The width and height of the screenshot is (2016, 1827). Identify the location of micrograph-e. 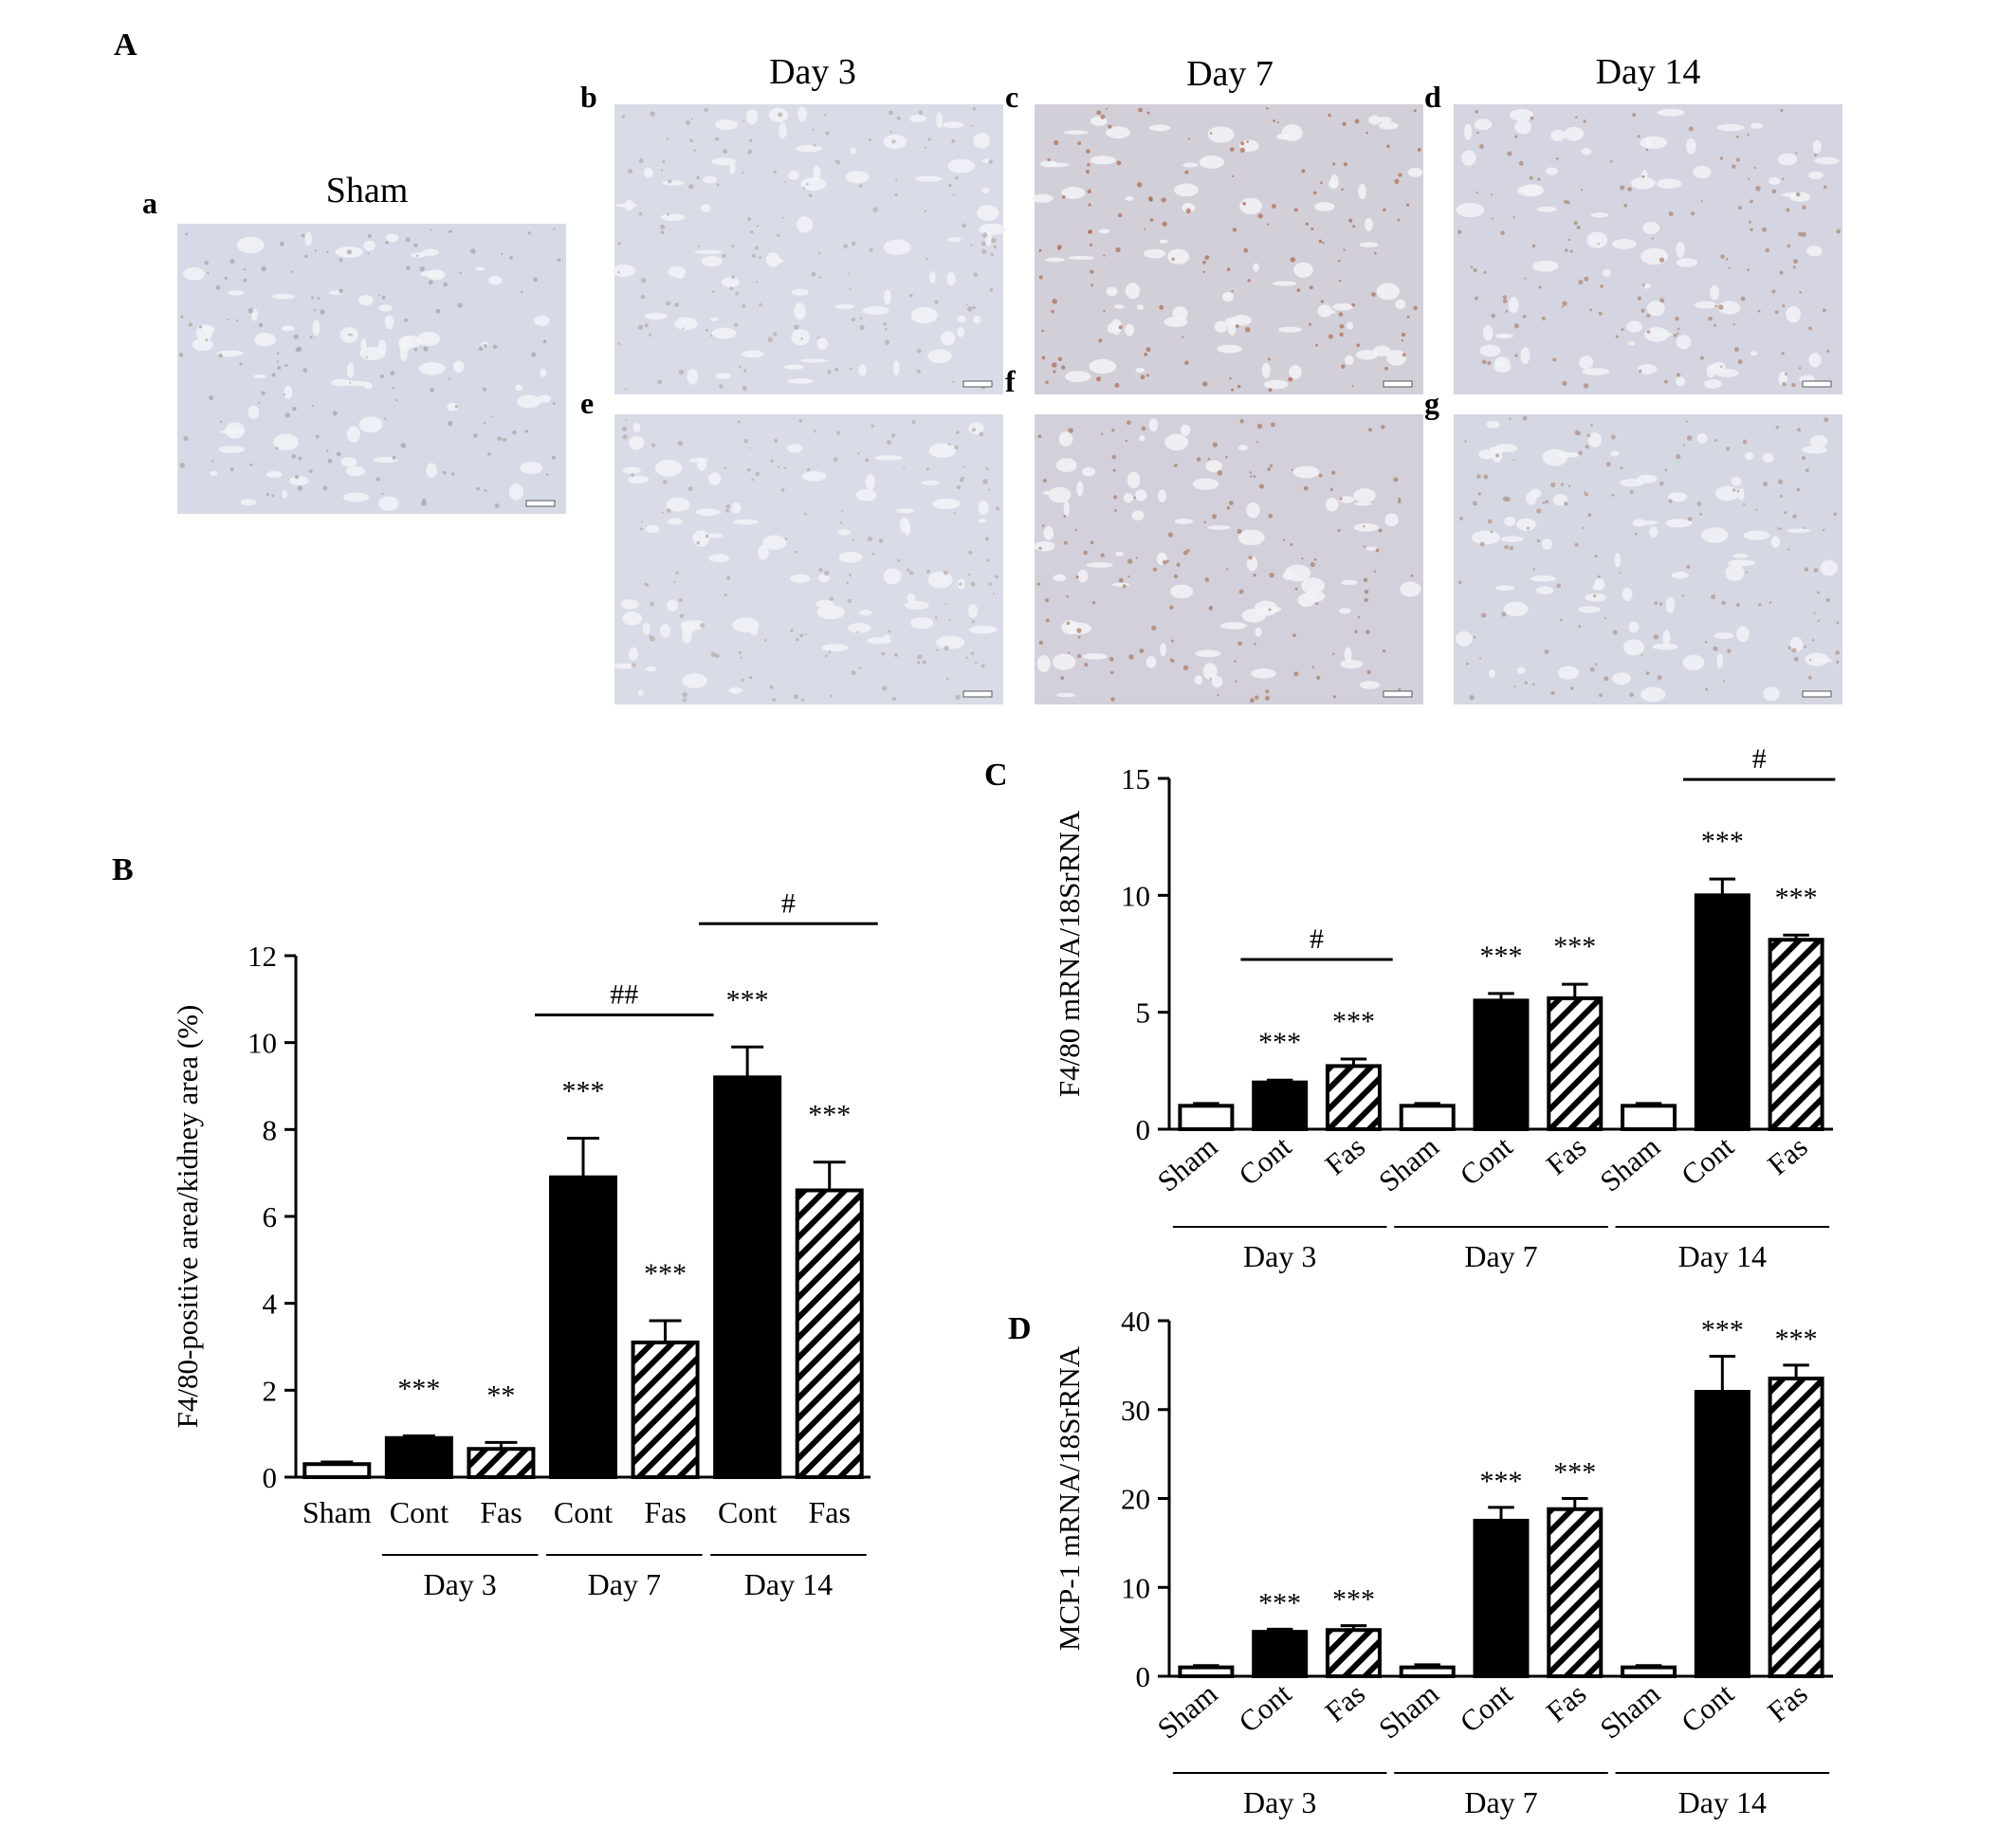
(808, 559).